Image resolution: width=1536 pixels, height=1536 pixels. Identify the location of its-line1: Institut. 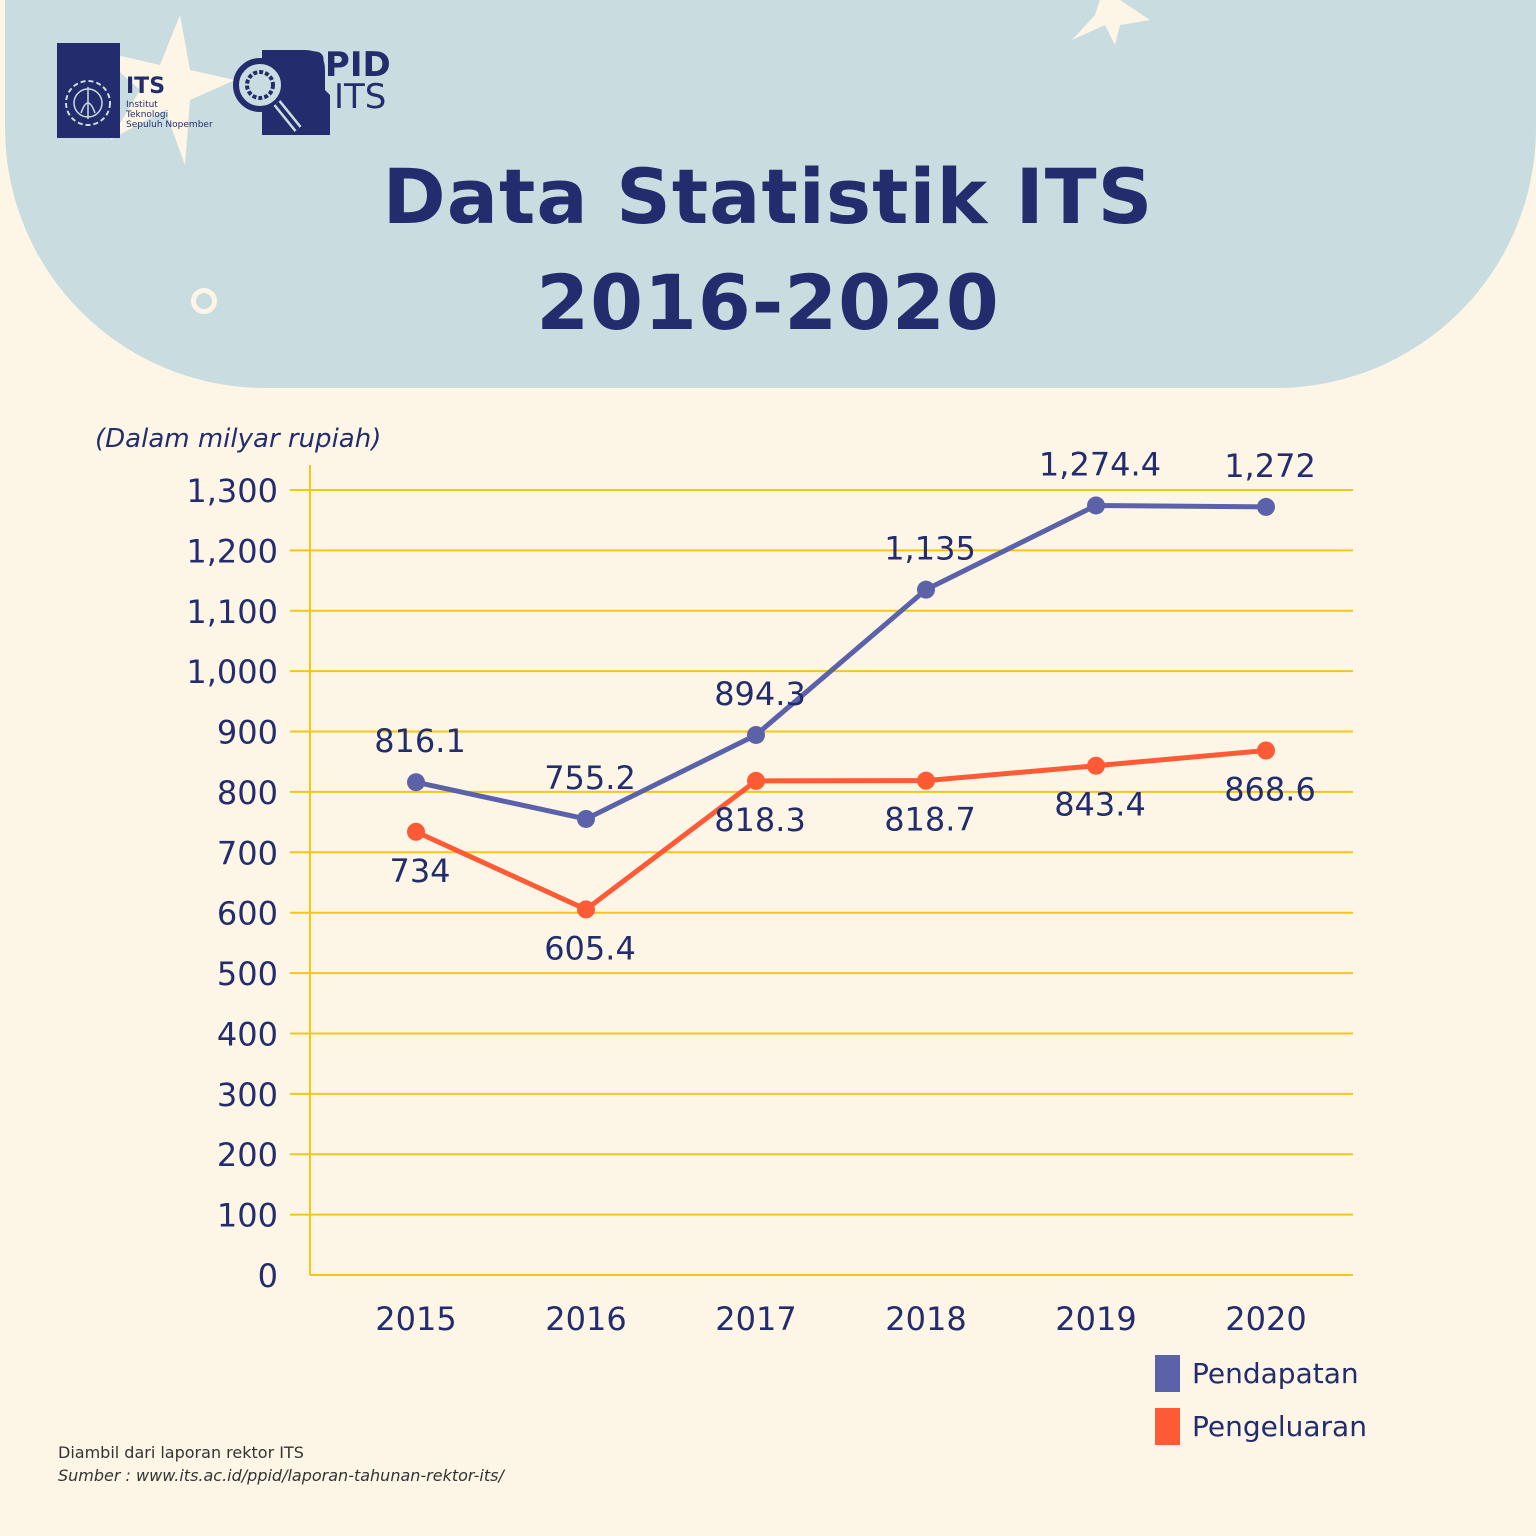
(142, 105).